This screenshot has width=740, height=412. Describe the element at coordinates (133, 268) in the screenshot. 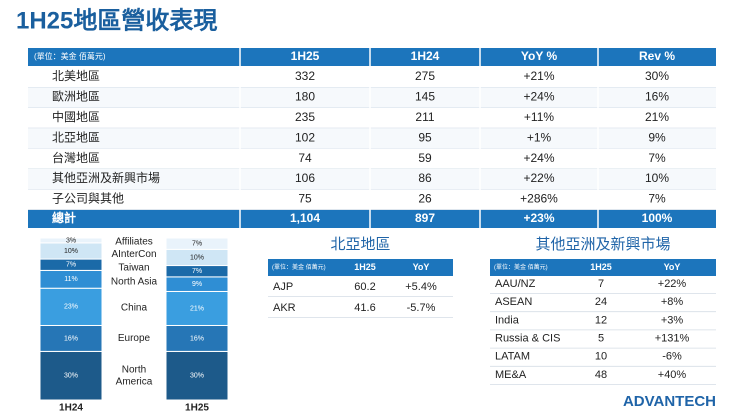

I see `legend-label: Taiwan` at that location.